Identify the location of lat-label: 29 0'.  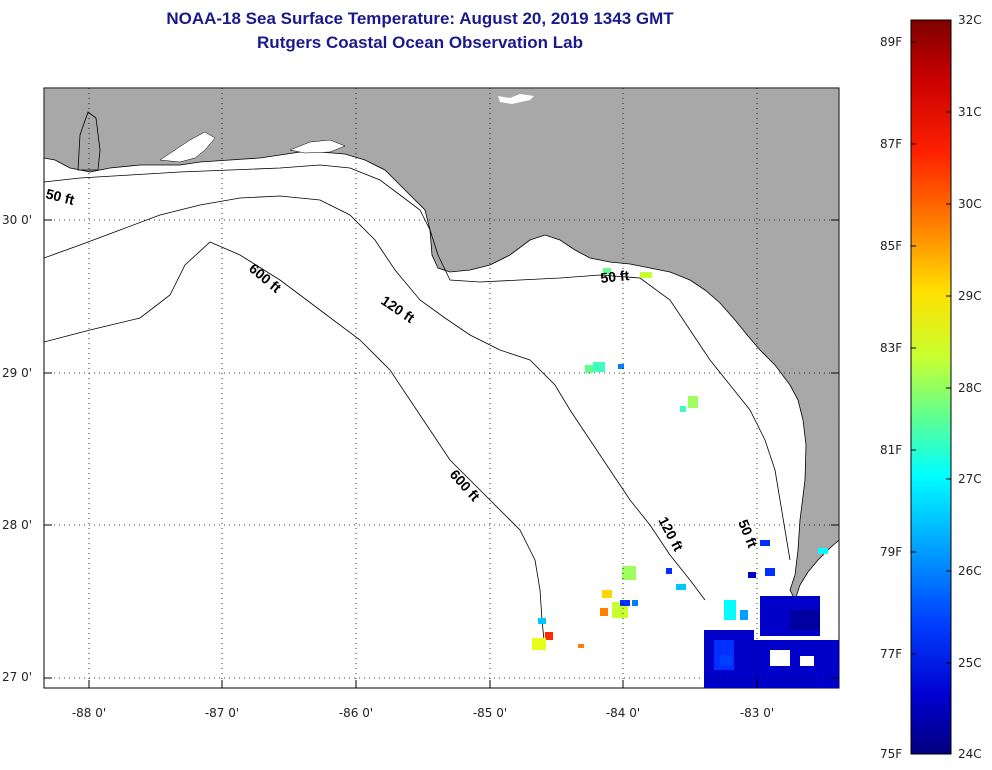
(17, 373).